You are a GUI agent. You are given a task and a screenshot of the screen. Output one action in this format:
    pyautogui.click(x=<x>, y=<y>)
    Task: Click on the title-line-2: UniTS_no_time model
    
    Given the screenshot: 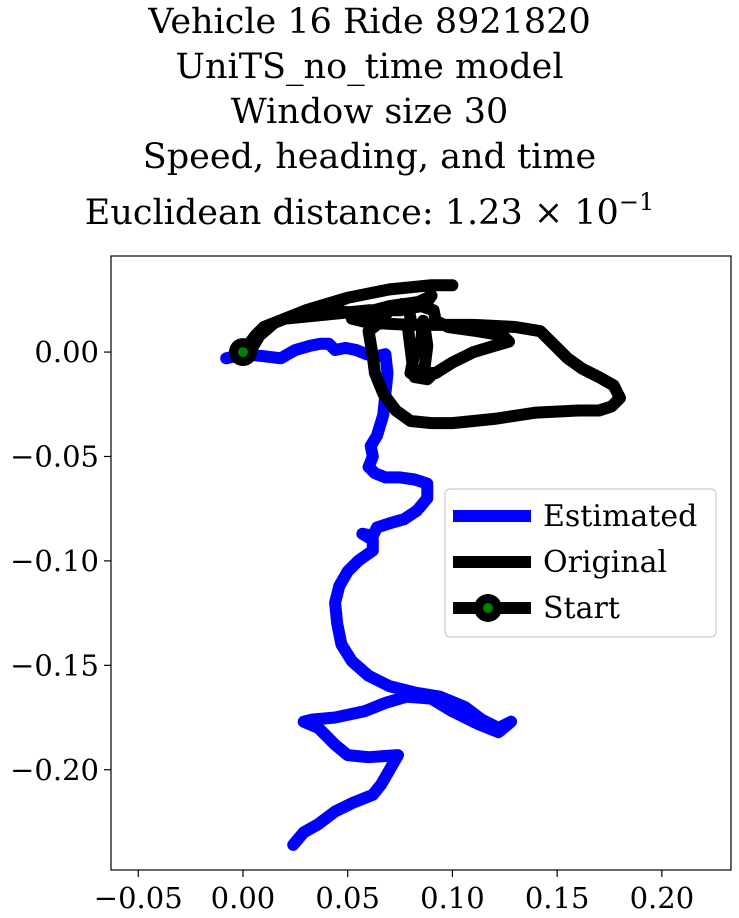 What is the action you would take?
    pyautogui.click(x=369, y=67)
    